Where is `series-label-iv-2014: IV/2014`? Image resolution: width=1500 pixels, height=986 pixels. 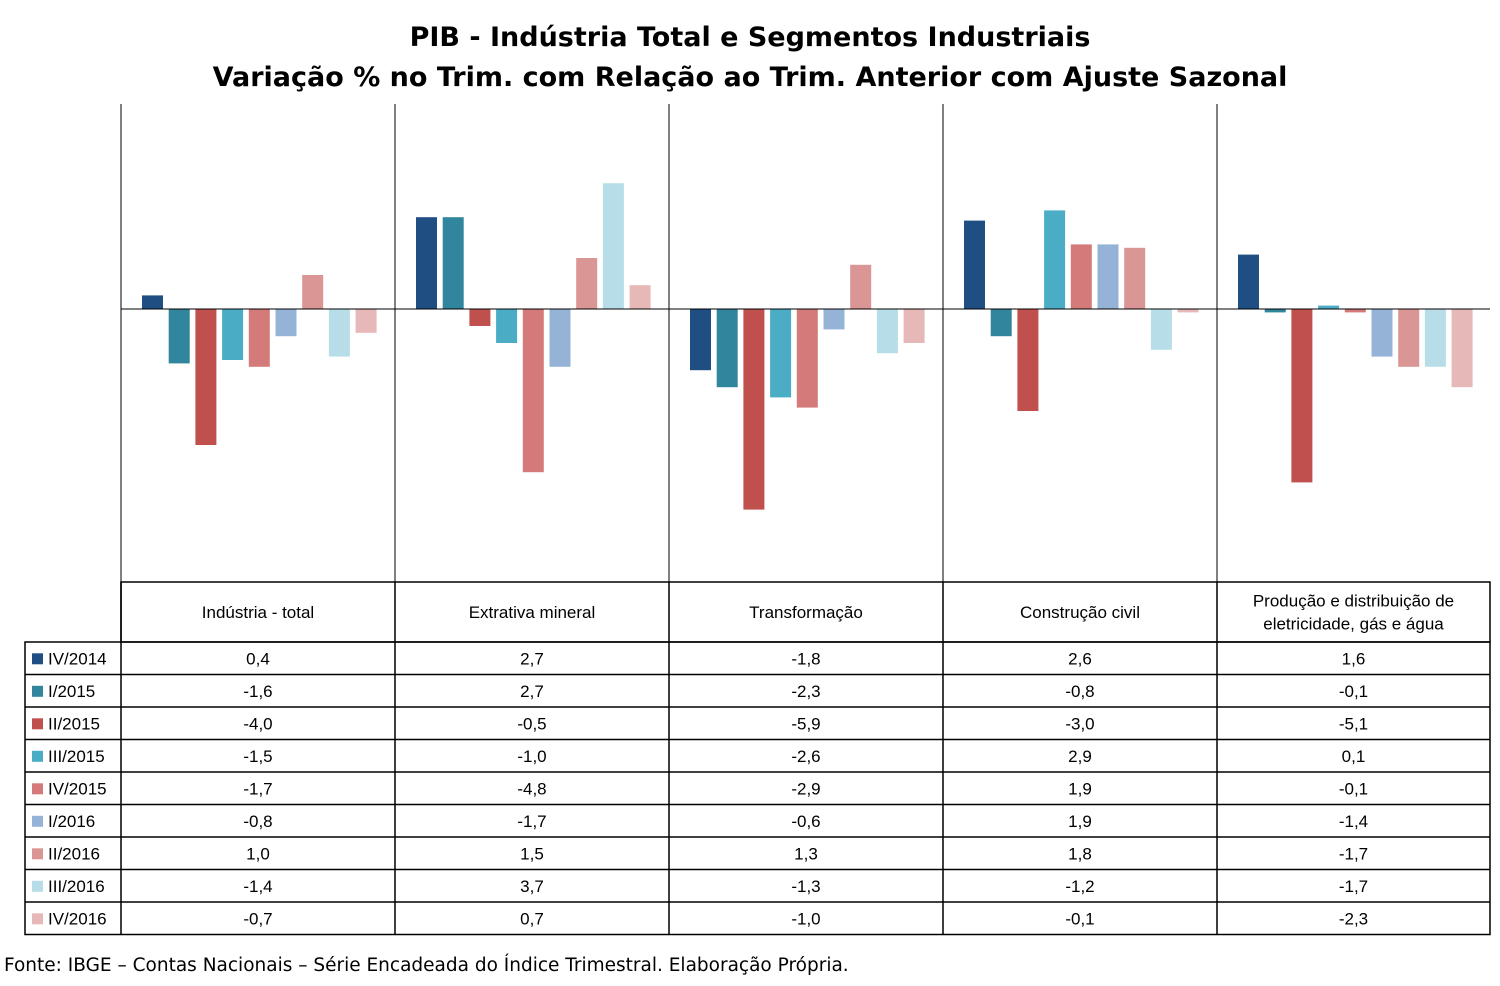
series-label-iv-2014: IV/2014 is located at coordinates (77, 658).